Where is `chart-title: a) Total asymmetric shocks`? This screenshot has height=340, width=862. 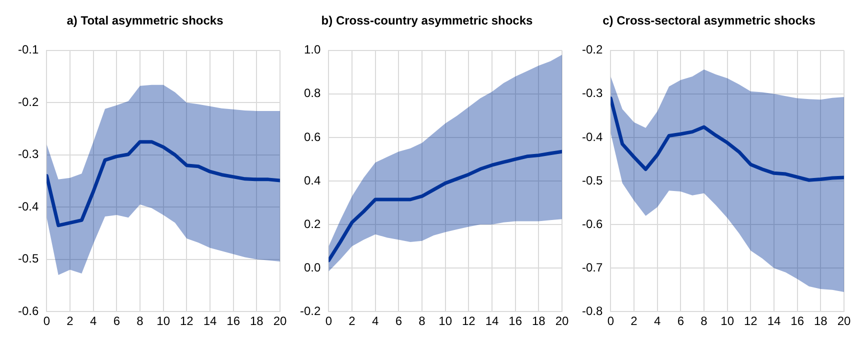
chart-title: a) Total asymmetric shocks is located at coordinates (145, 21).